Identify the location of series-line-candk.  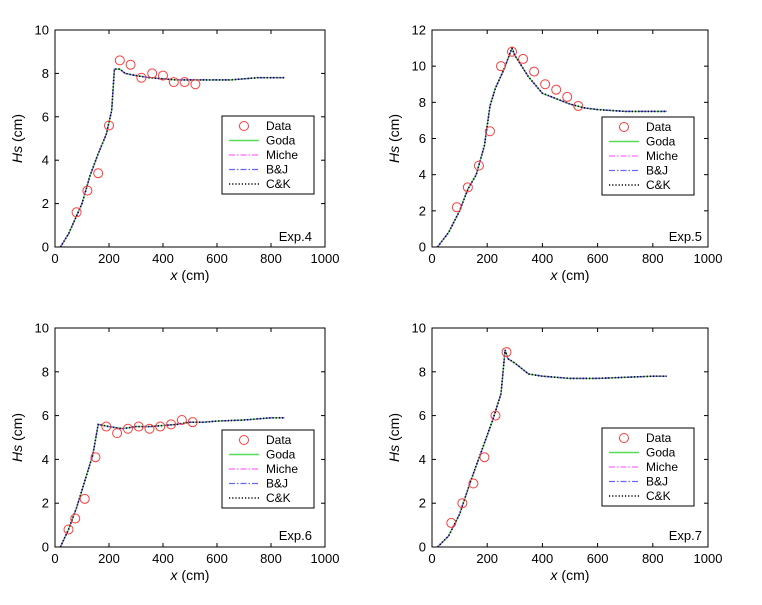
(551, 146).